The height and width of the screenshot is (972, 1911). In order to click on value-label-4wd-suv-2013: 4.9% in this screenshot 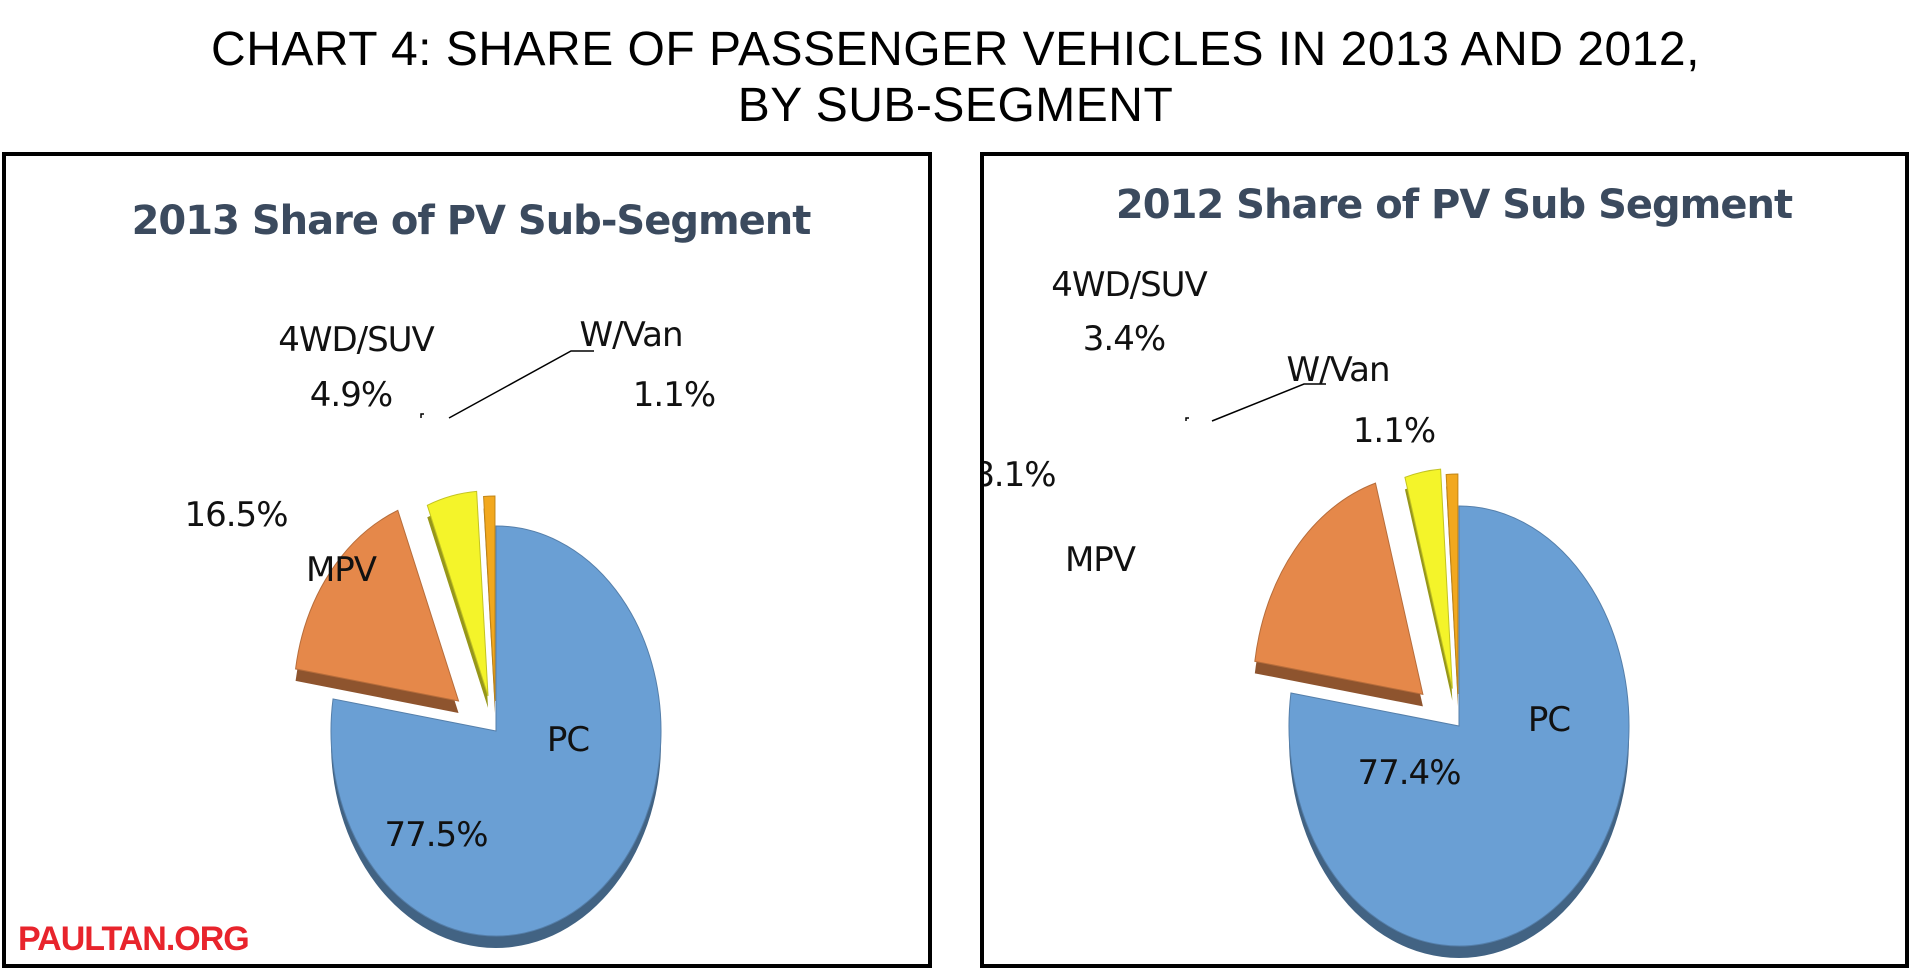, I will do `click(351, 395)`.